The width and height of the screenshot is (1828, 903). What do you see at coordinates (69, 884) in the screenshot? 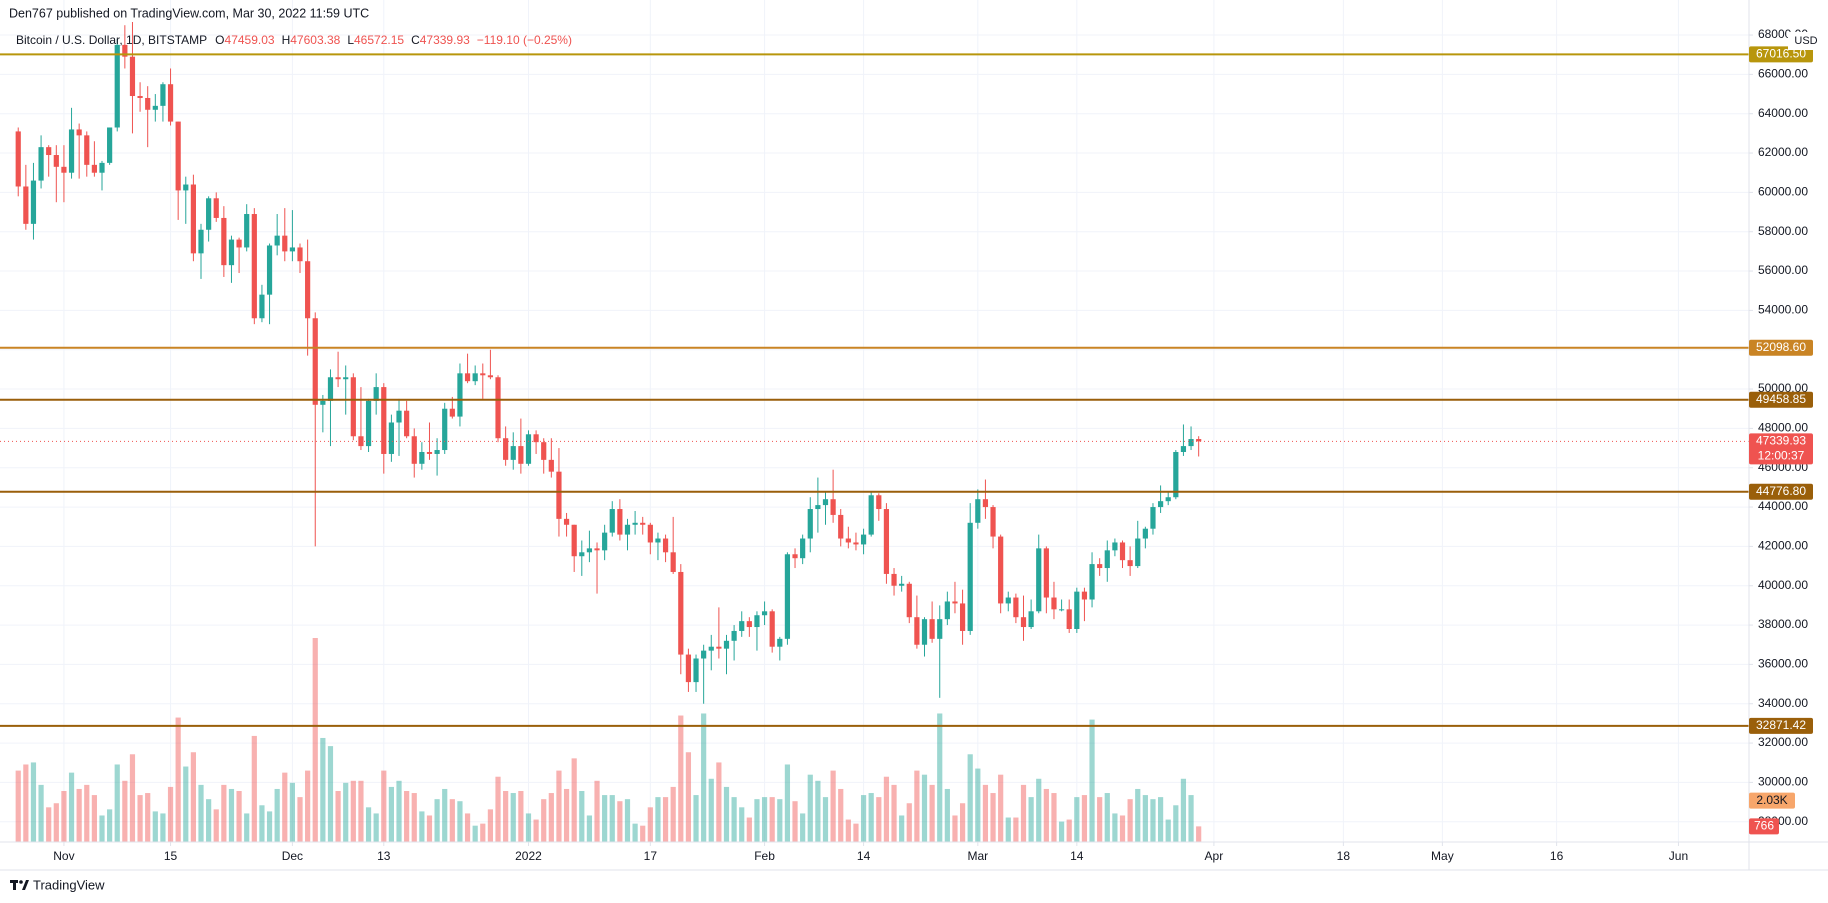
I see `footer-brand: TradingView` at bounding box center [69, 884].